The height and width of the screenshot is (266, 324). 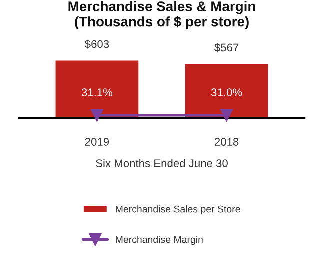 What do you see at coordinates (178, 210) in the screenshot?
I see `legend-label: Merchandise Sales per Store` at bounding box center [178, 210].